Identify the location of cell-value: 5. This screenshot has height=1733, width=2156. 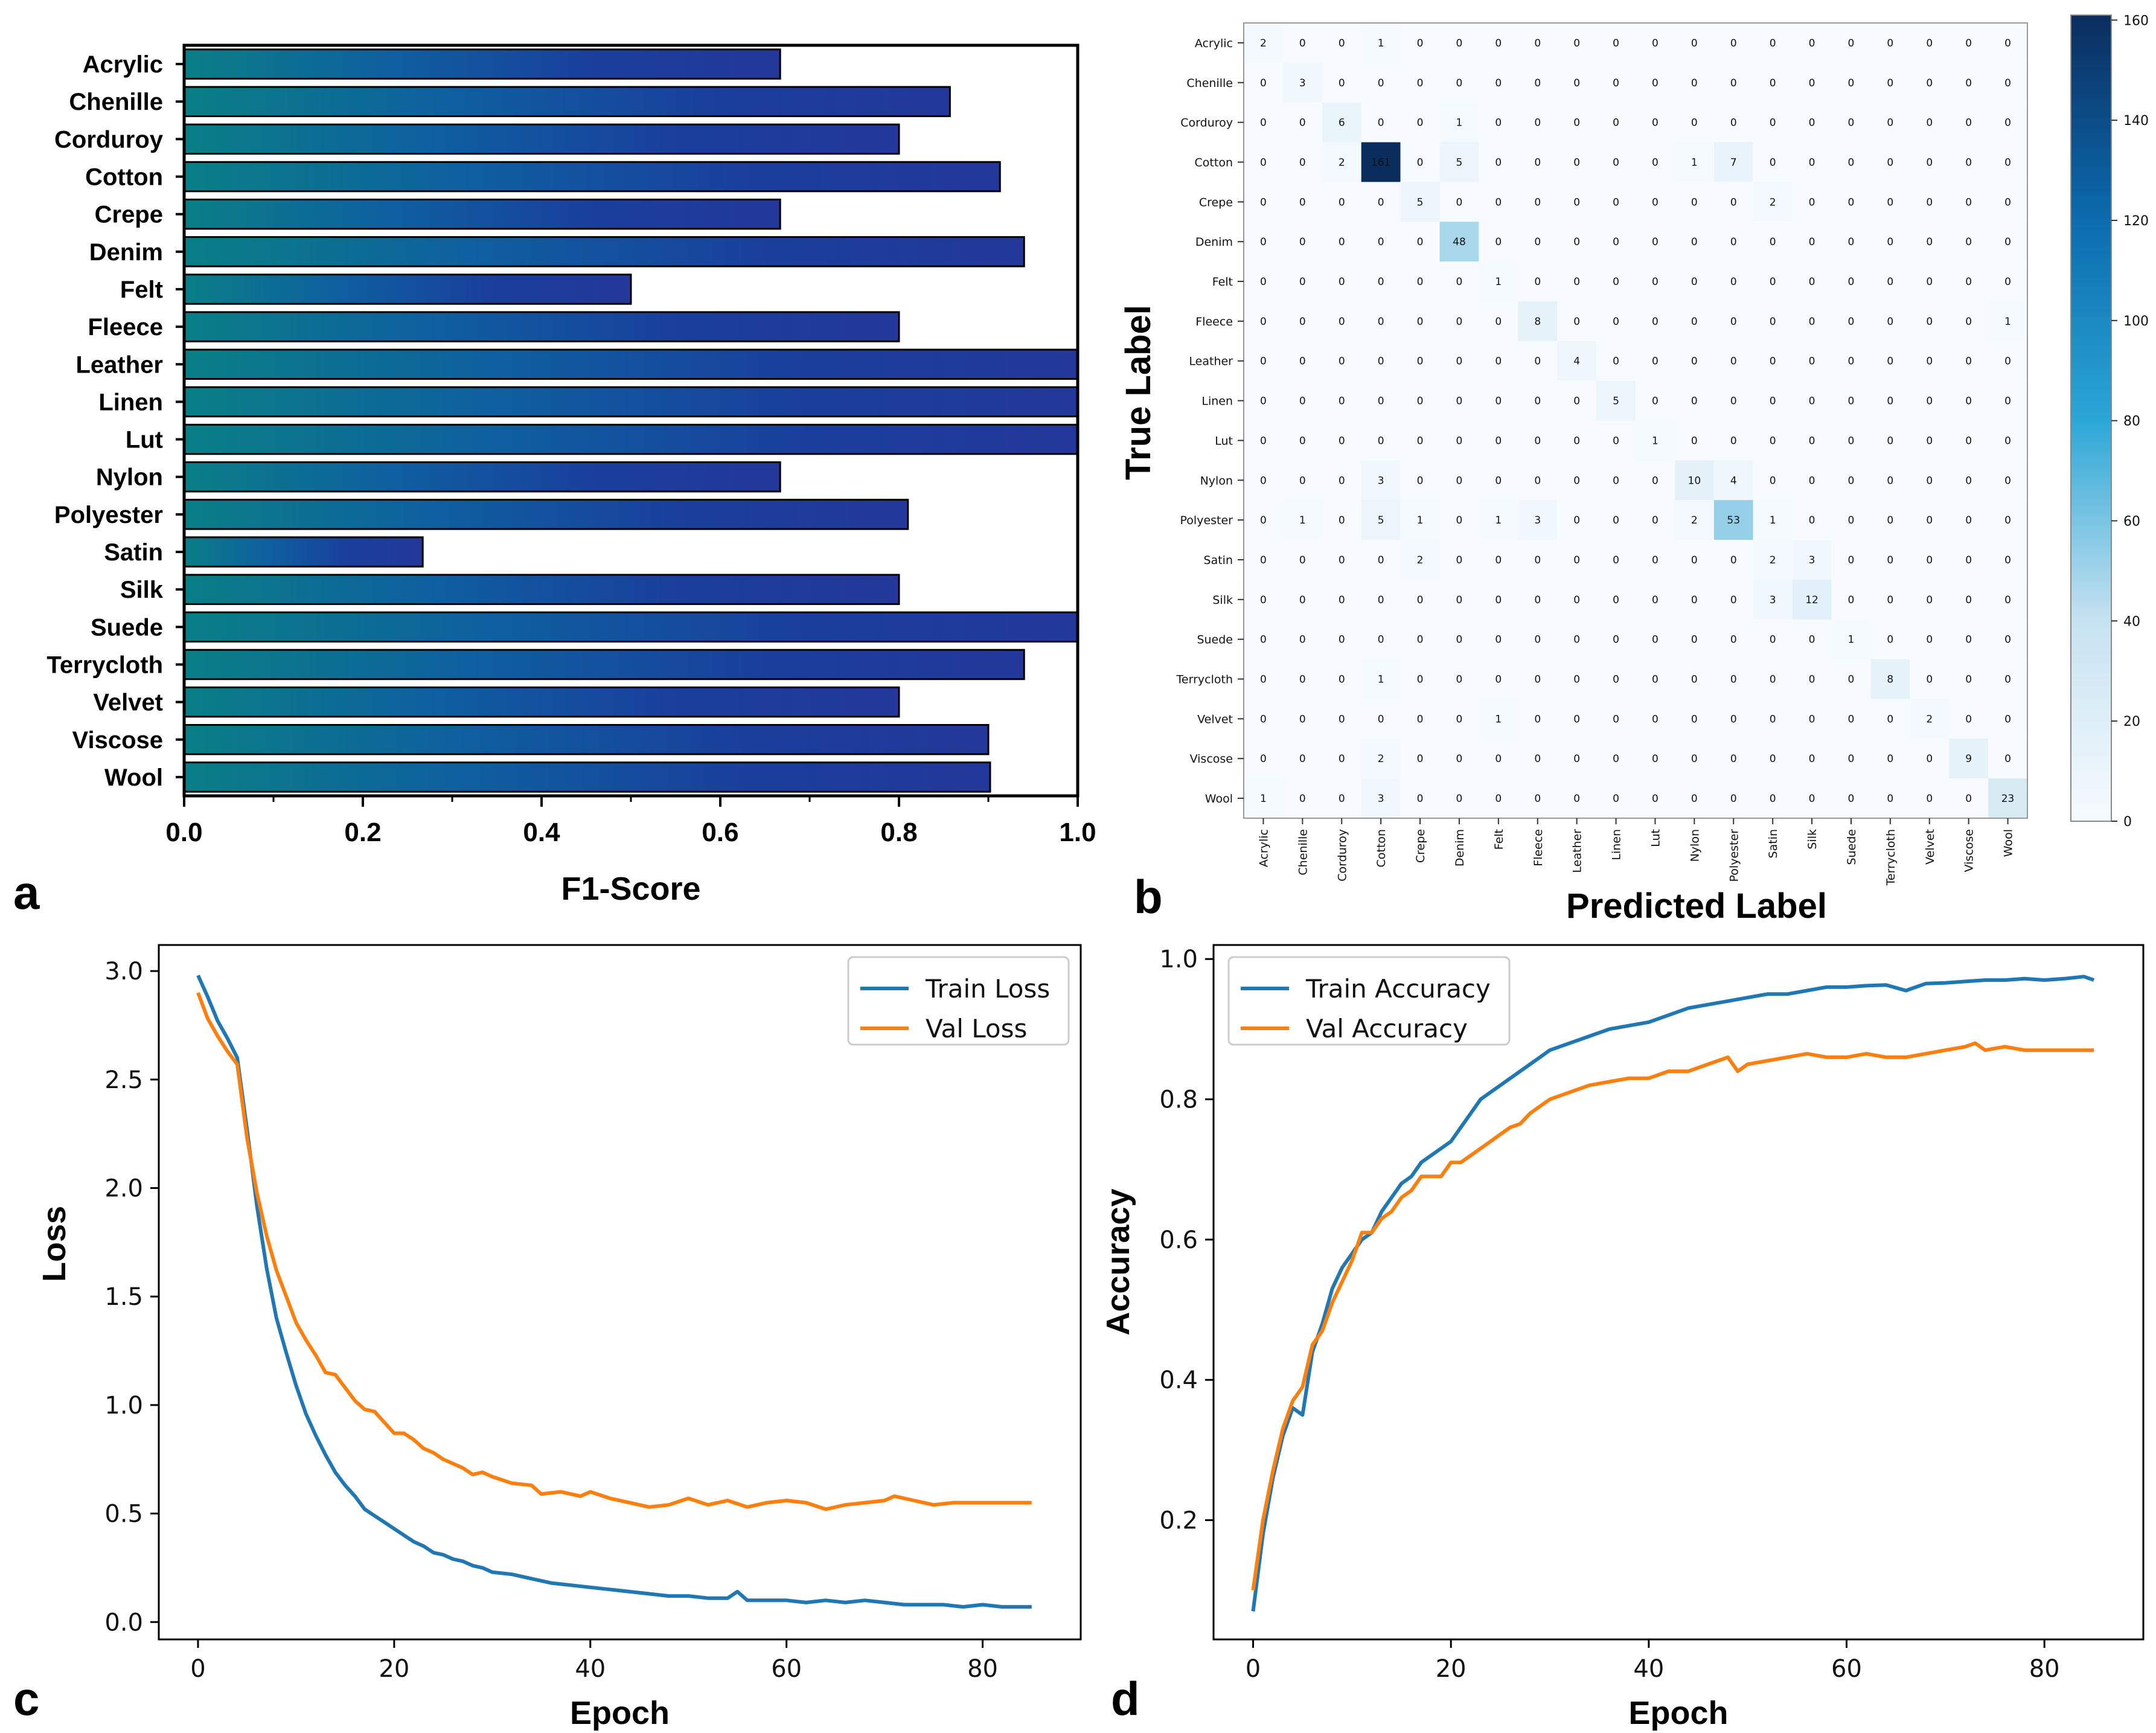
(1459, 162).